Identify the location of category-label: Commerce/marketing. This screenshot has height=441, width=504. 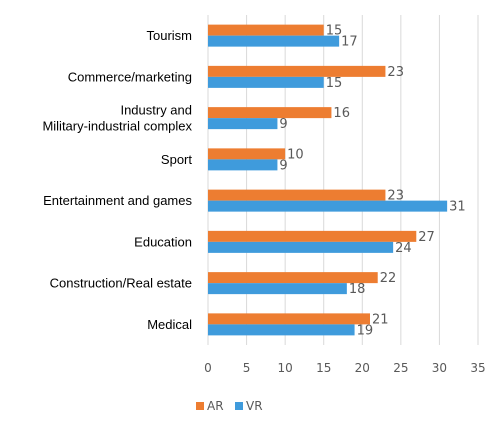
(130, 76).